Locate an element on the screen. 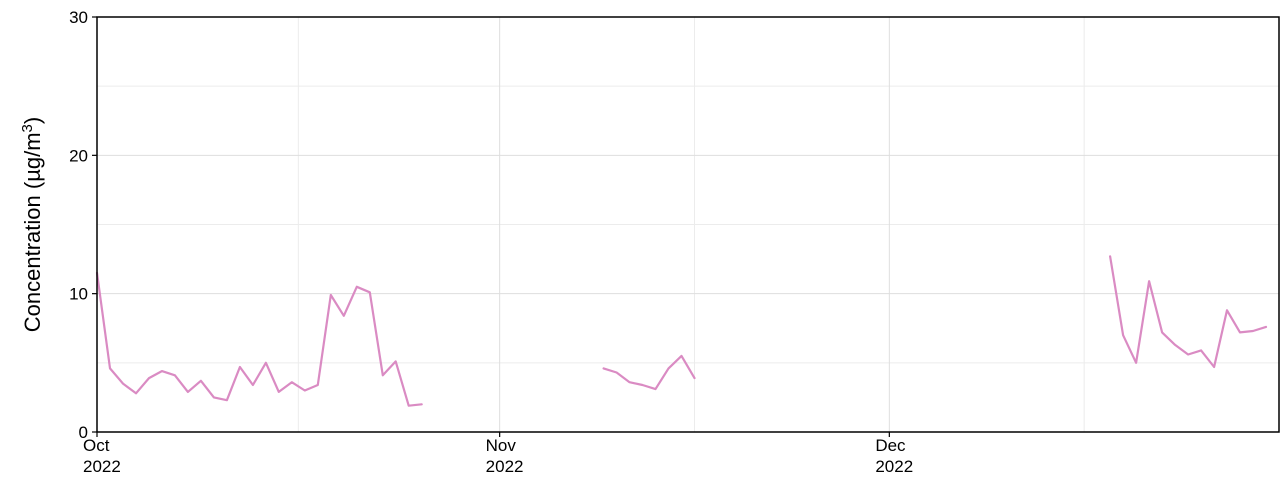 Image resolution: width=1281 pixels, height=494 pixels. y-tick-label: 20 is located at coordinates (78, 155).